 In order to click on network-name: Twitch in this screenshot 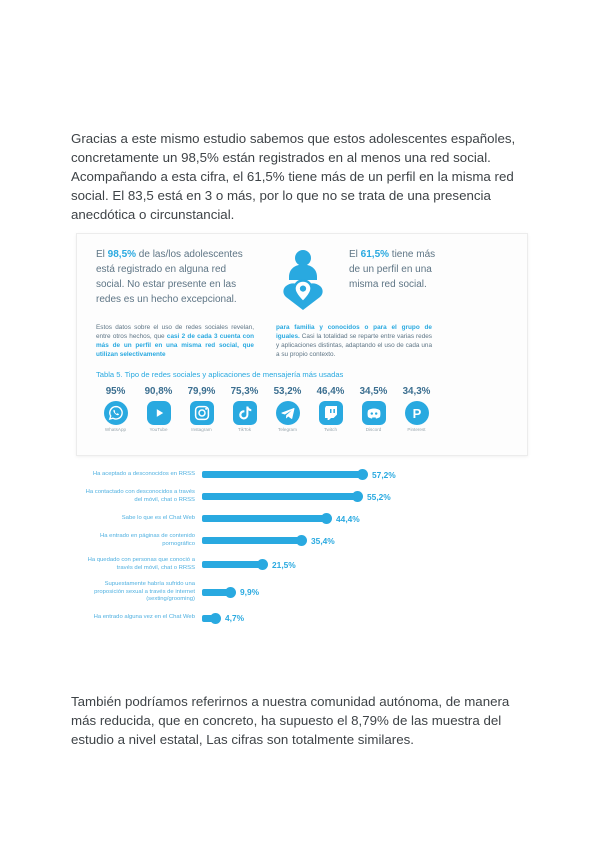, I will do `click(330, 429)`.